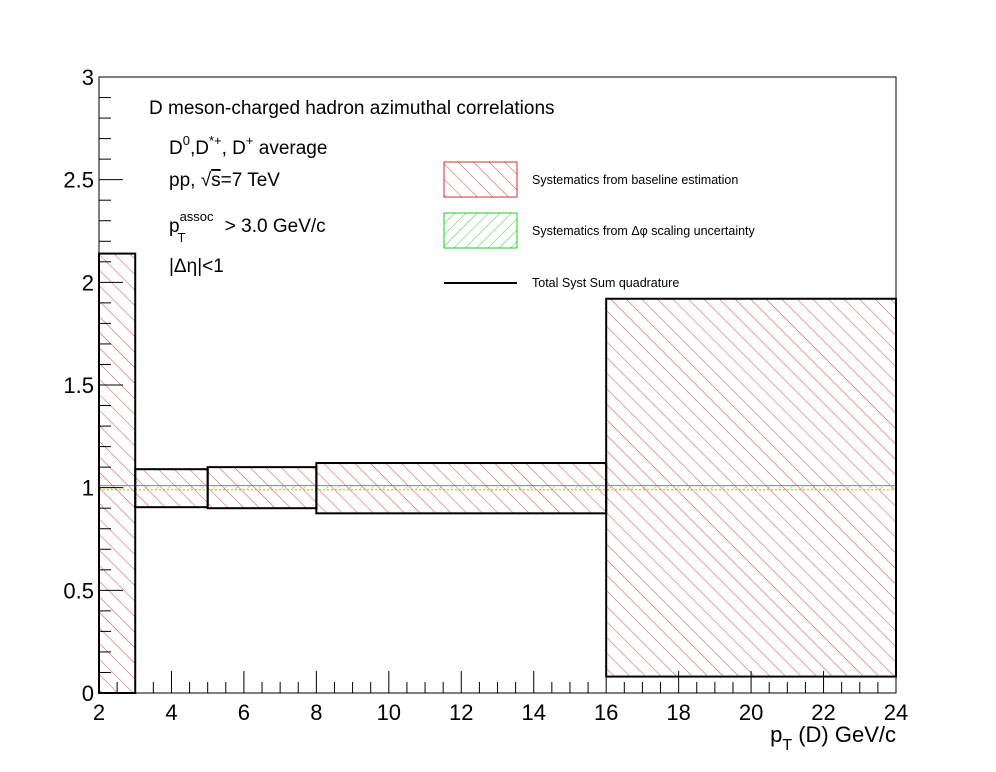 This screenshot has height=772, width=996. What do you see at coordinates (644, 231) in the screenshot?
I see `legend-label-dphi: Systematics from Δφ scaling uncertainty` at bounding box center [644, 231].